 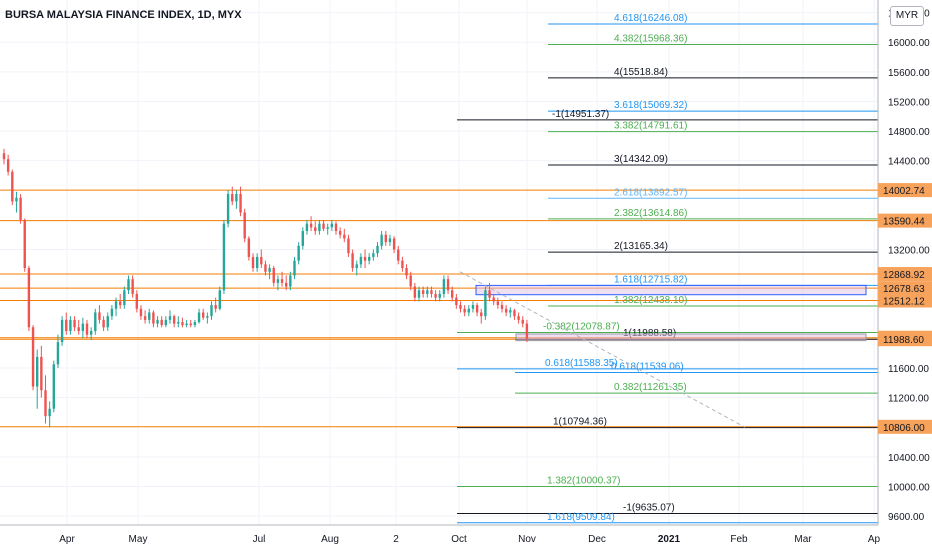 I want to click on price-level-label: 10806.00, so click(x=904, y=428).